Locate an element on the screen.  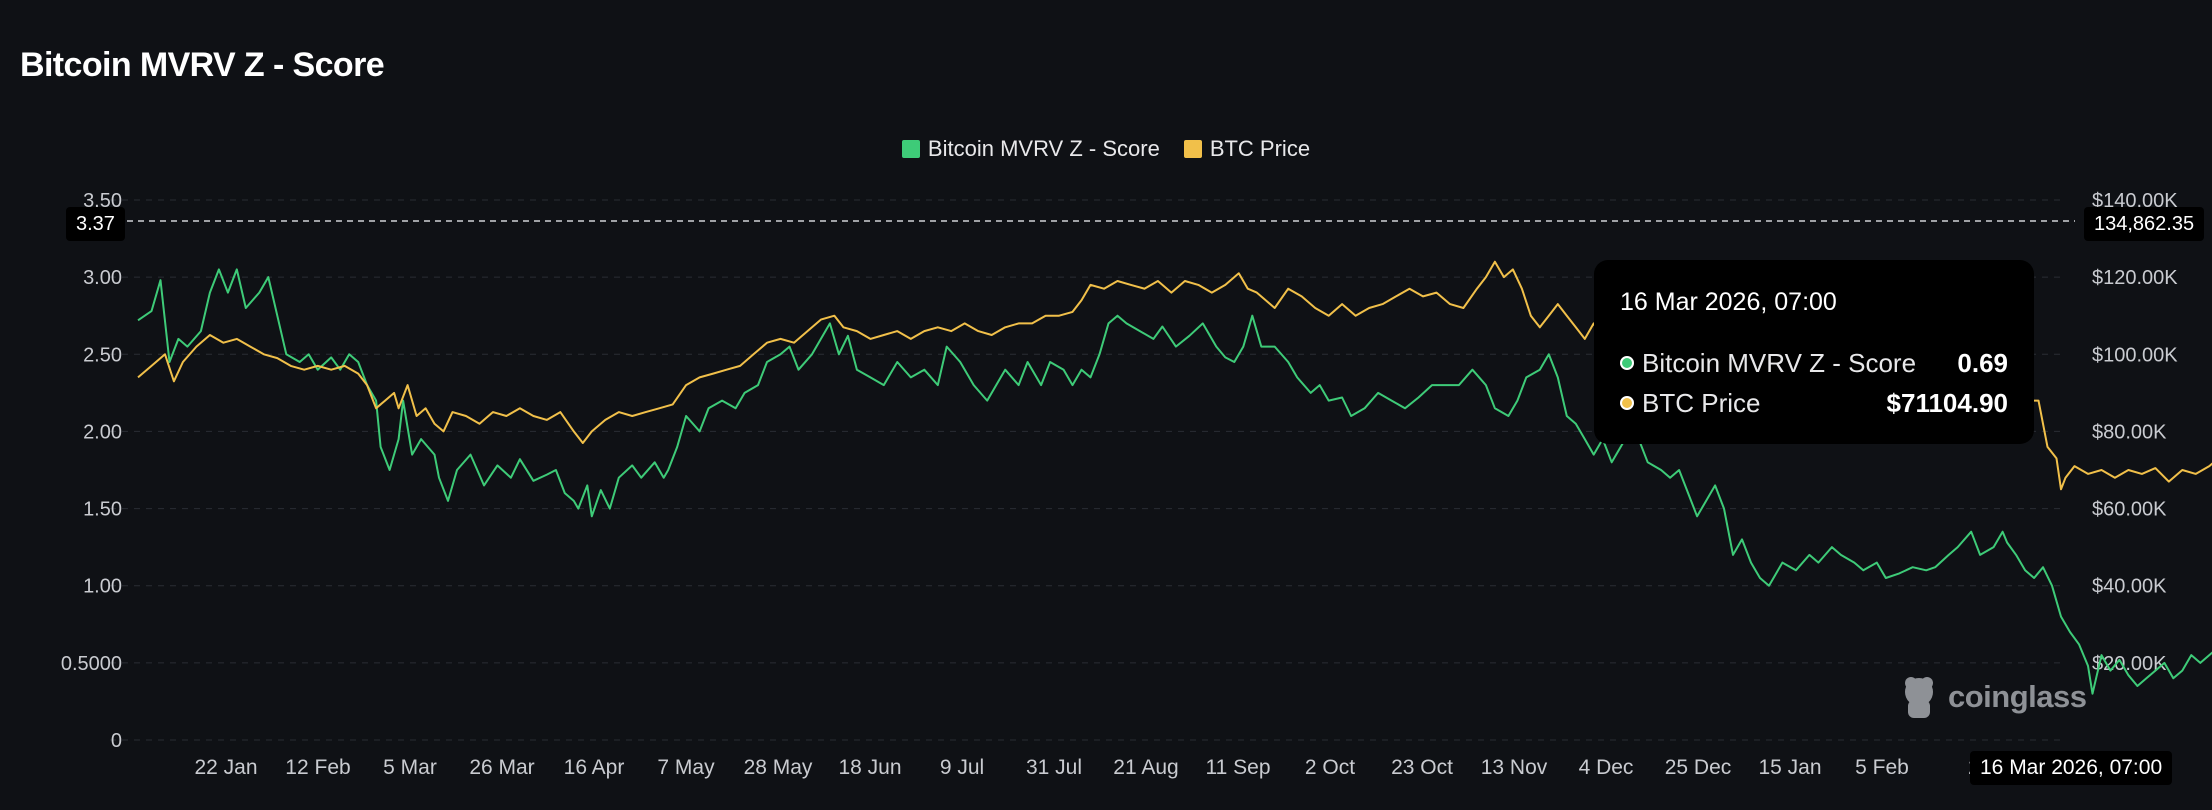
y-left-tick-label: 1.50 is located at coordinates (102, 510).